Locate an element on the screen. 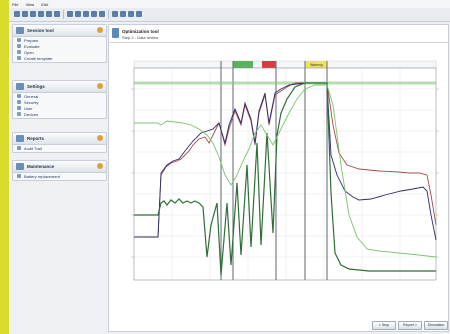  export-icon is located at coordinates (139, 14).